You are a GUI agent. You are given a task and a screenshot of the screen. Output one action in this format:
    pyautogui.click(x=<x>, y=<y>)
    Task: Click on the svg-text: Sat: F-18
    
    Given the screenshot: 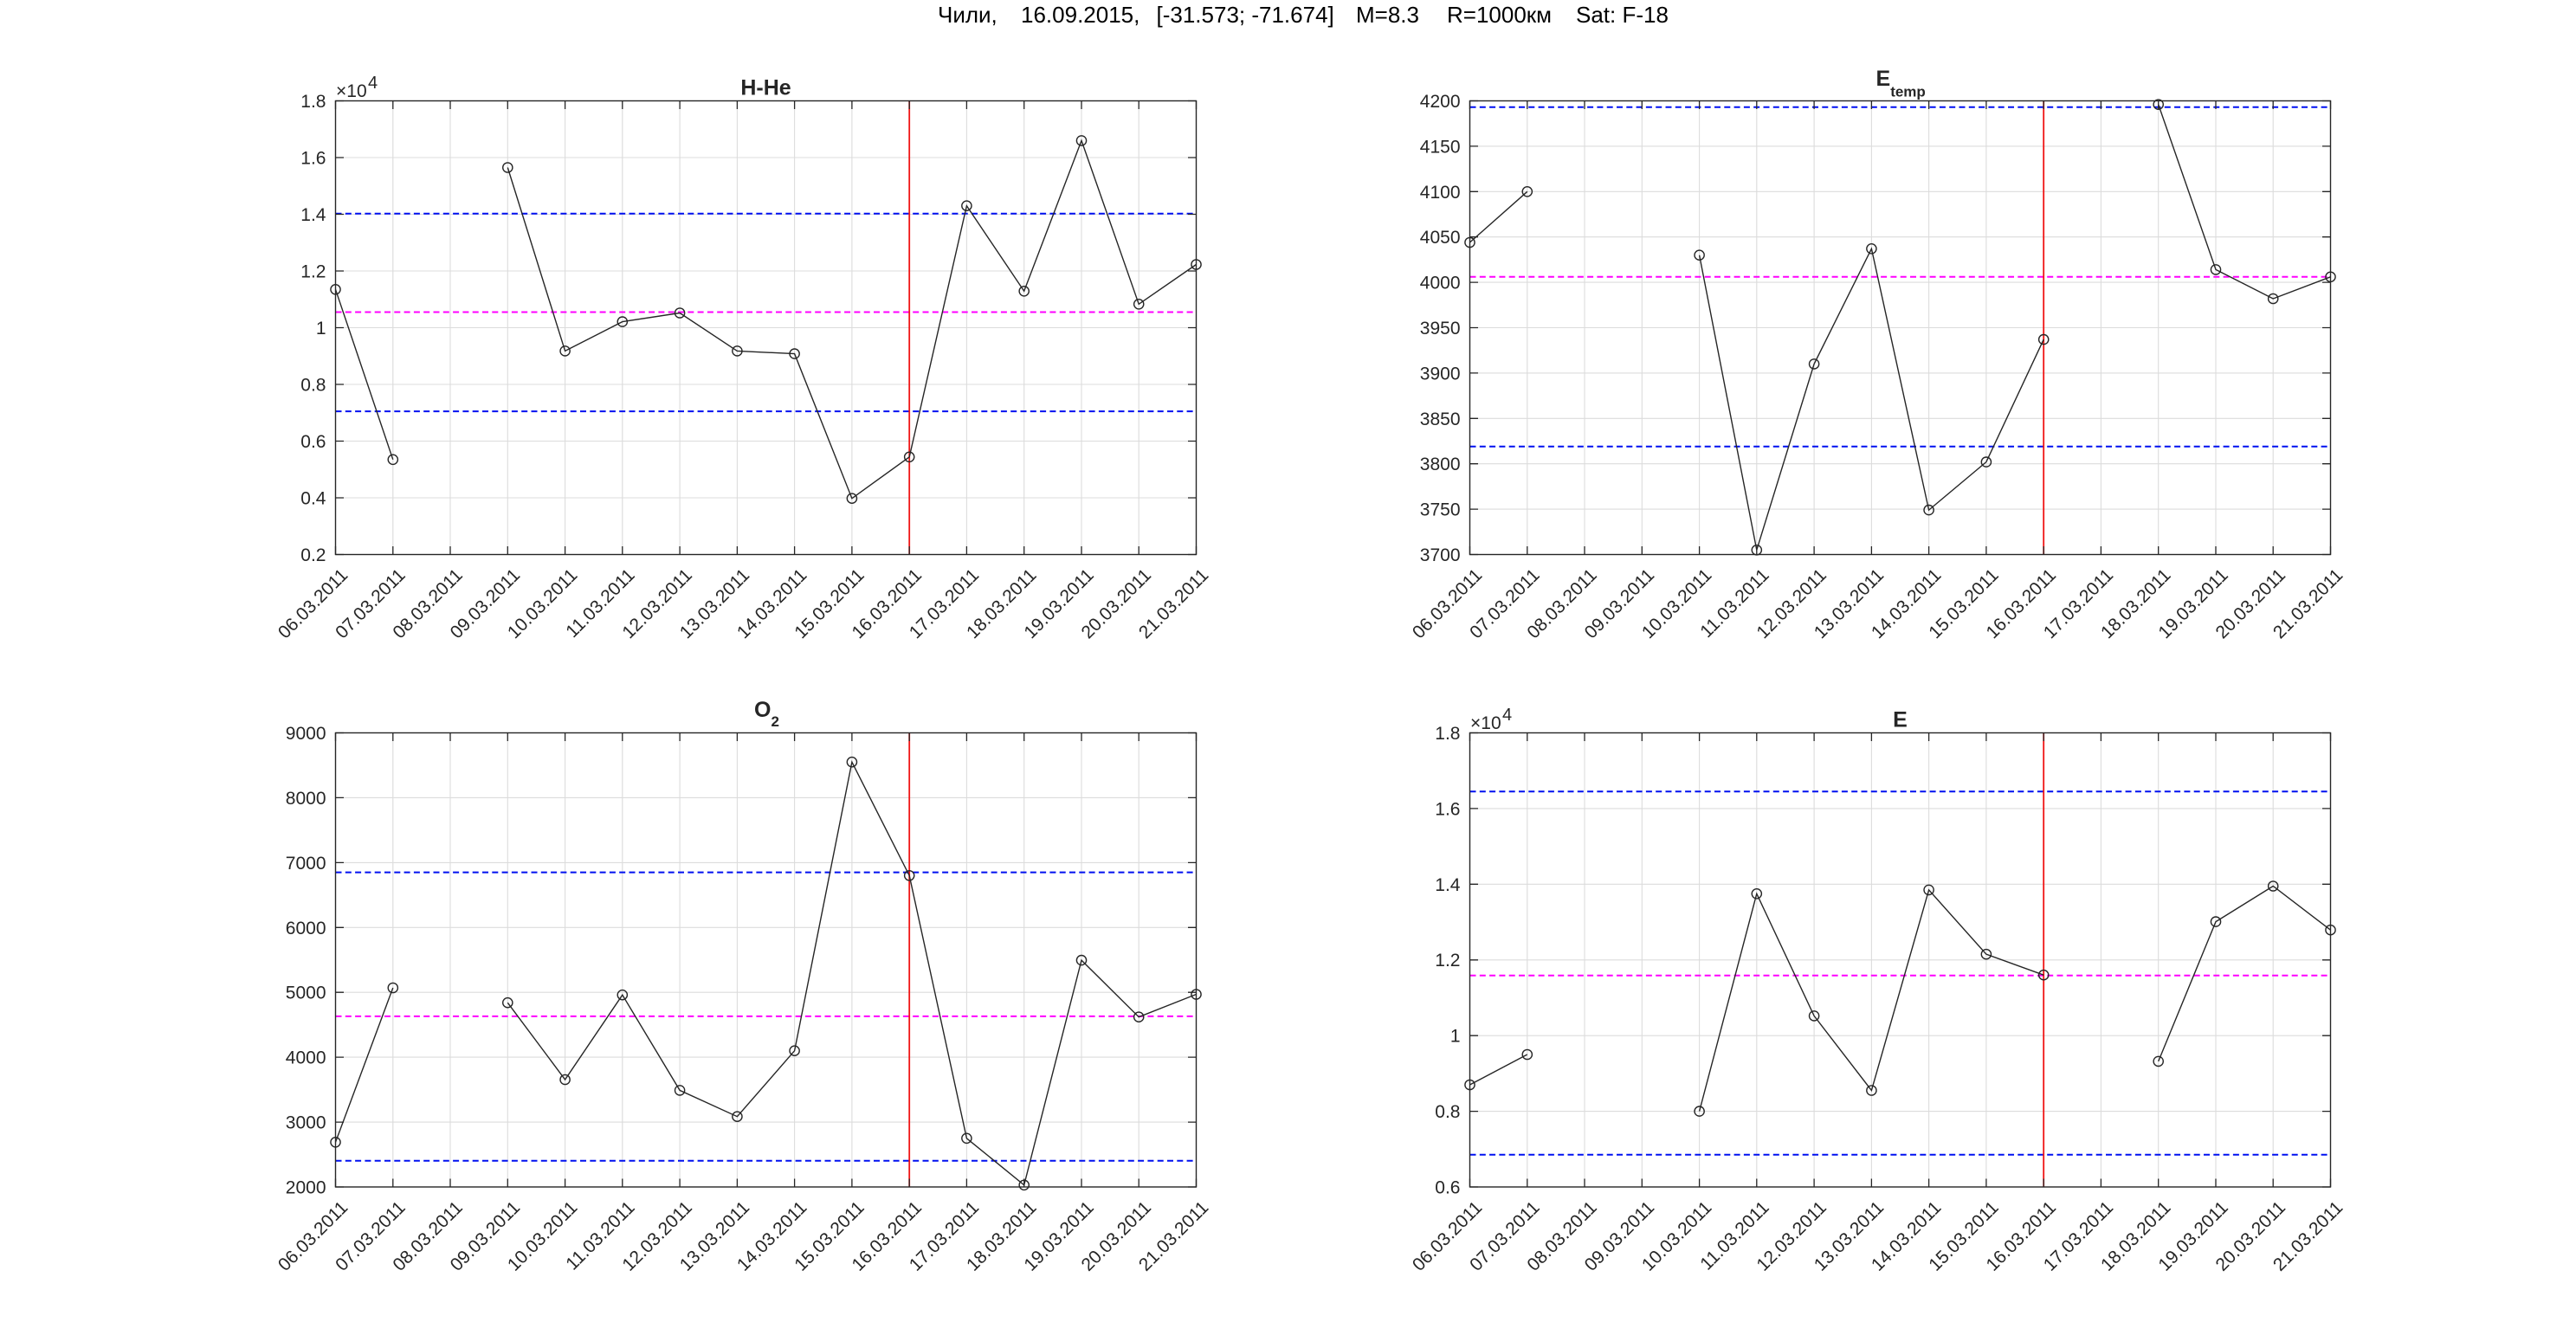 What is the action you would take?
    pyautogui.click(x=1622, y=15)
    